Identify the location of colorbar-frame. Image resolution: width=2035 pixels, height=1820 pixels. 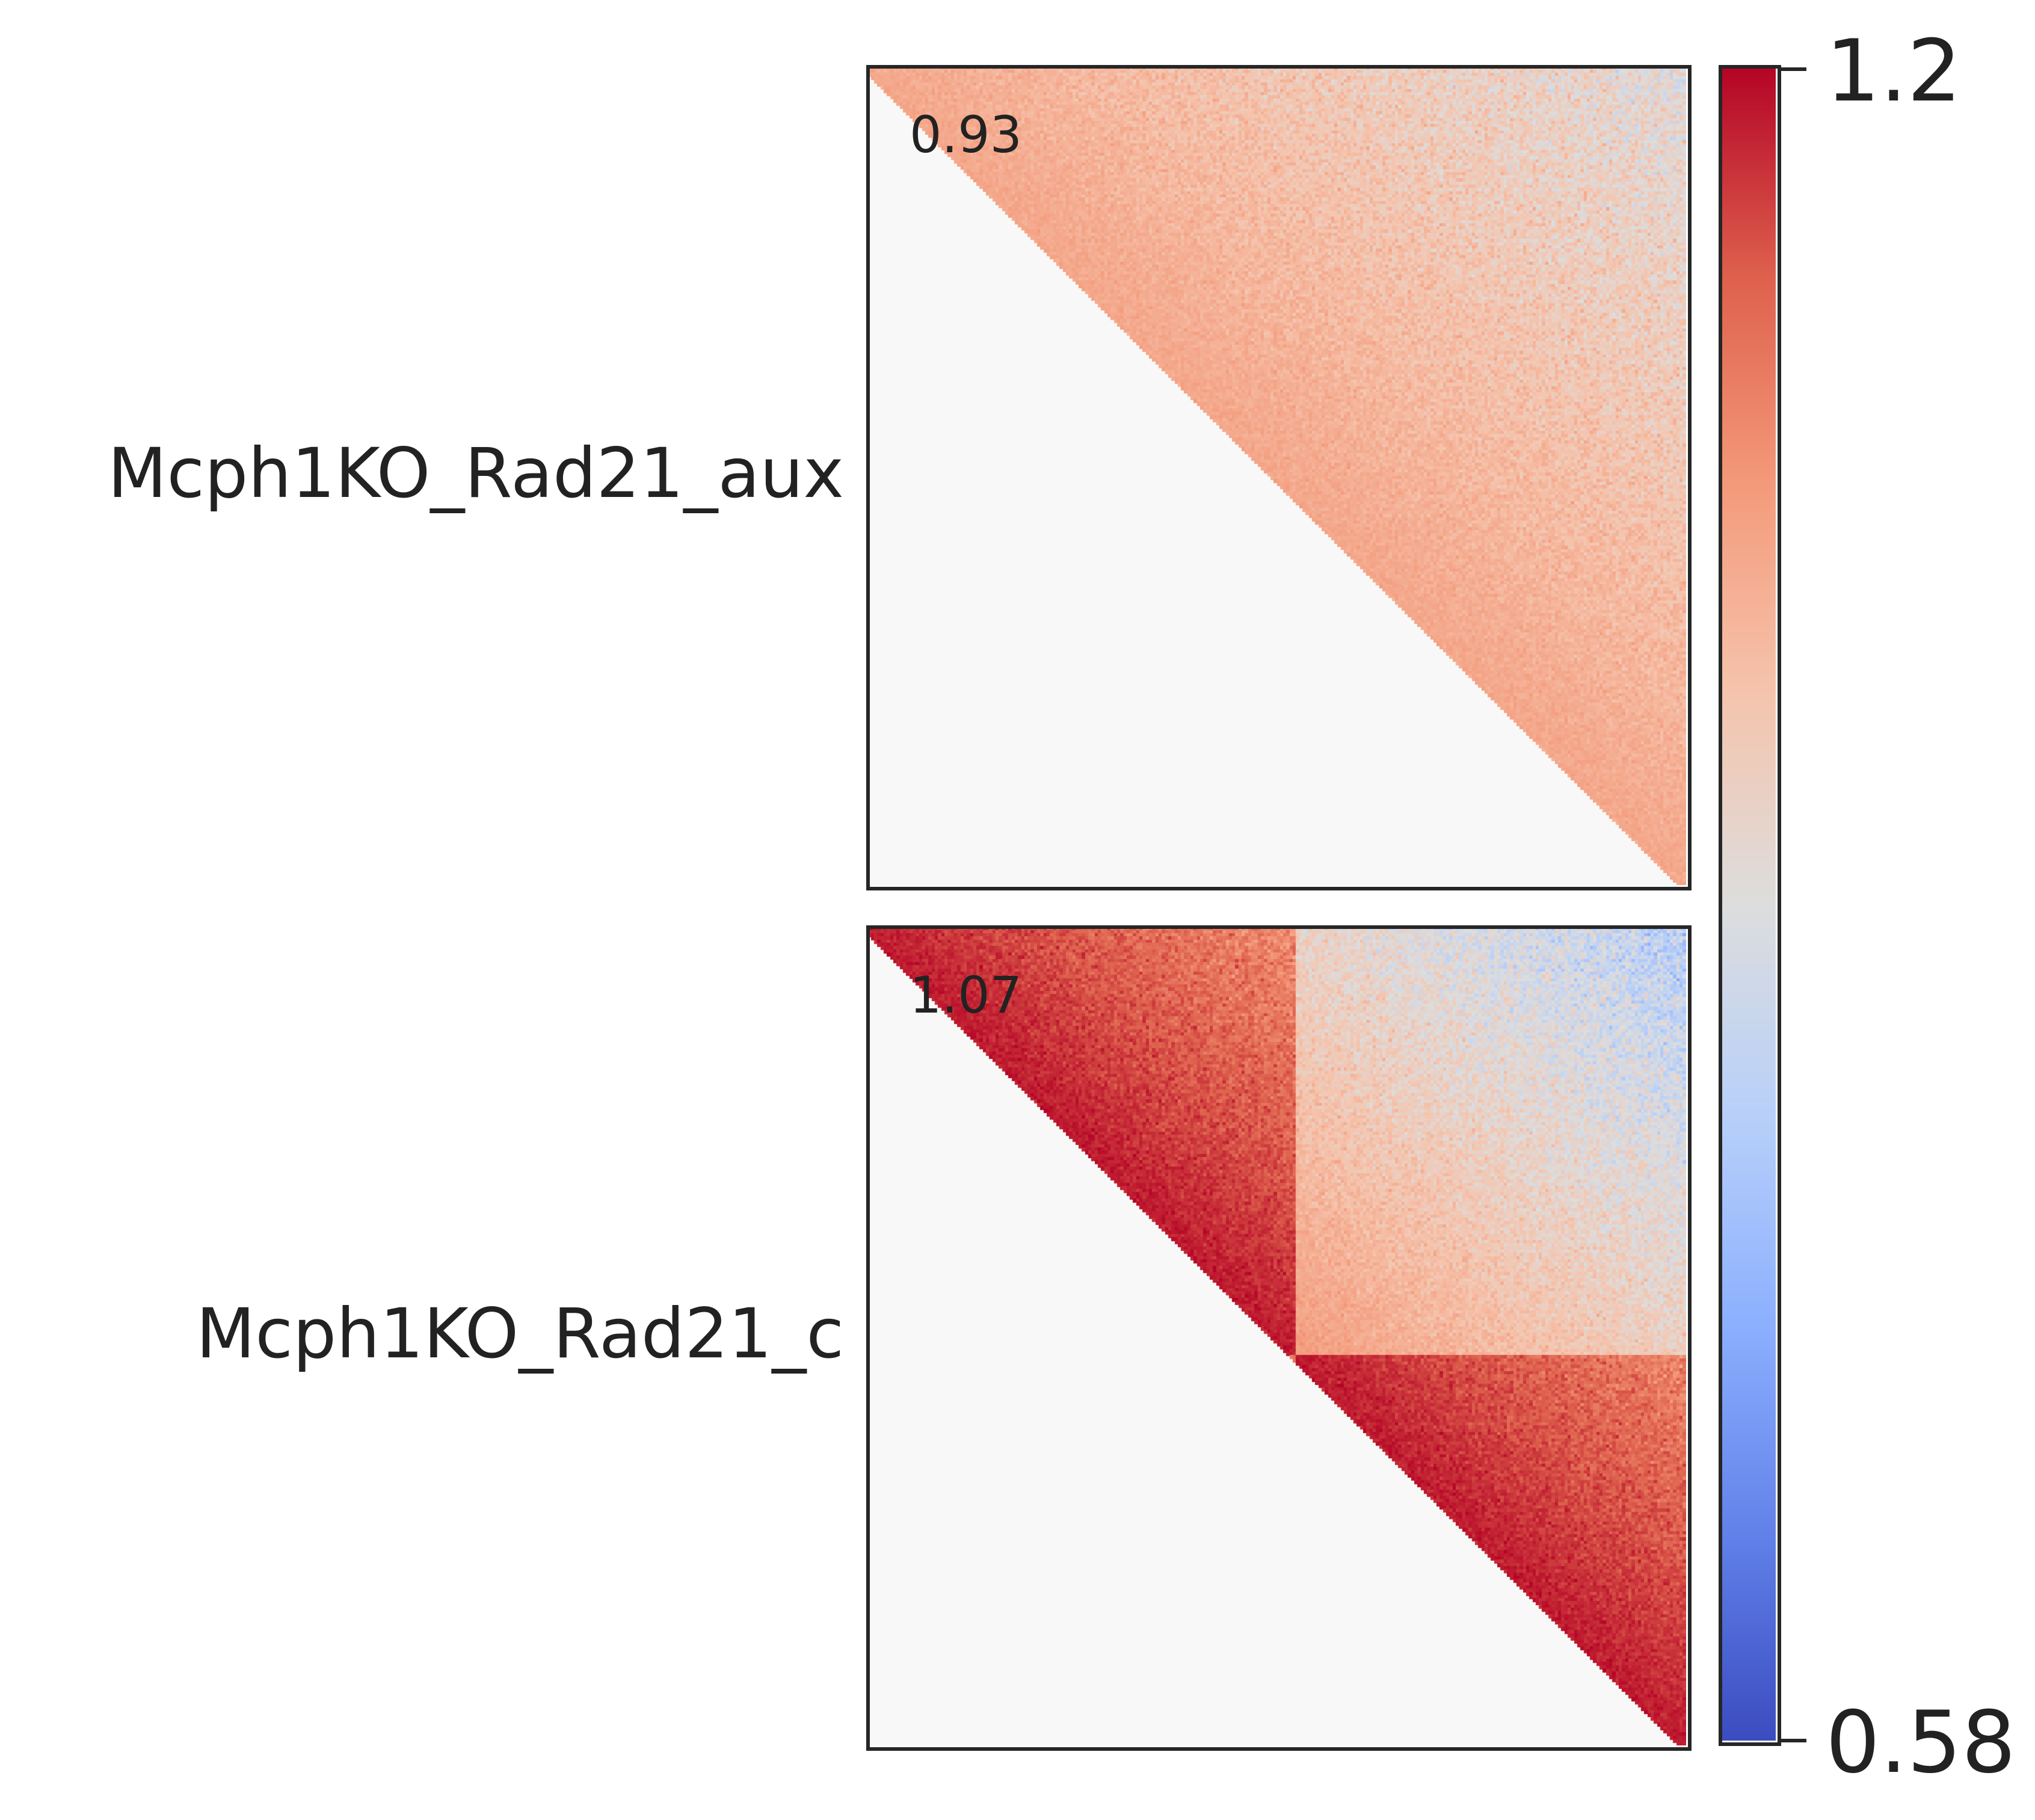
(1750, 906).